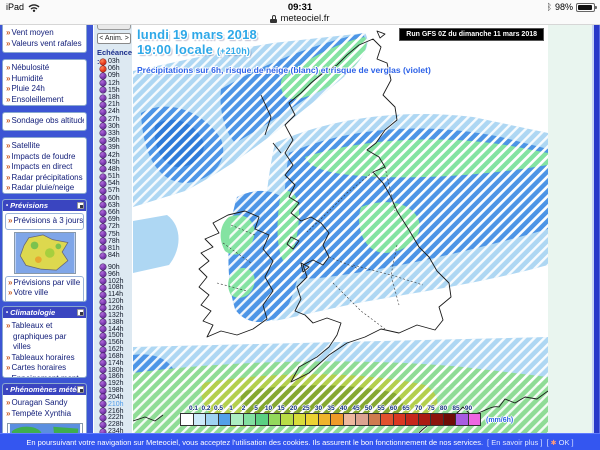 The width and height of the screenshot is (600, 450). What do you see at coordinates (112, 335) in the screenshot?
I see `echeance-item: 150h` at bounding box center [112, 335].